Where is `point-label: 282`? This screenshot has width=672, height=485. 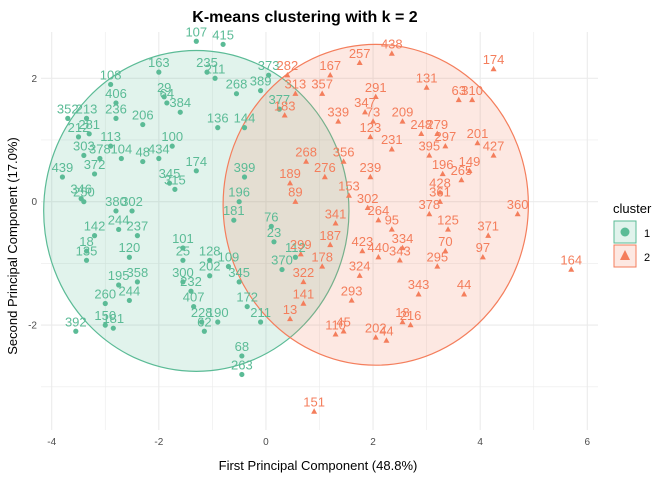 point-label: 282 is located at coordinates (288, 65).